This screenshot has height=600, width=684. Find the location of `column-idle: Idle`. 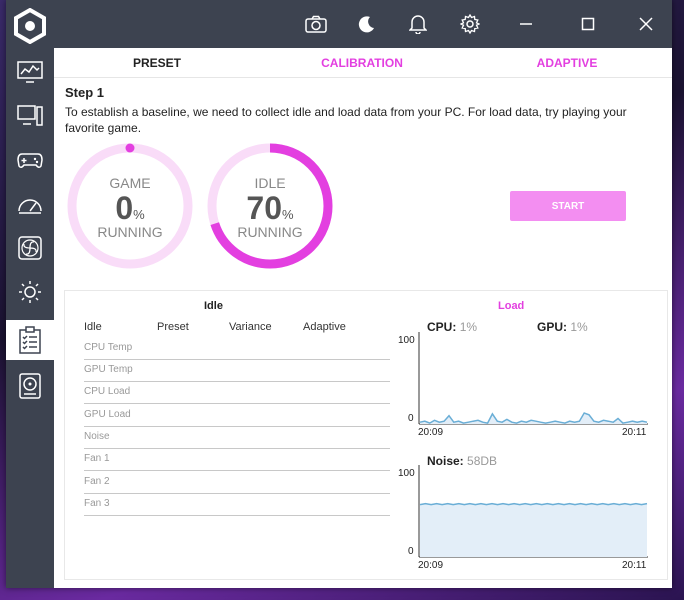

column-idle: Idle is located at coordinates (93, 327).